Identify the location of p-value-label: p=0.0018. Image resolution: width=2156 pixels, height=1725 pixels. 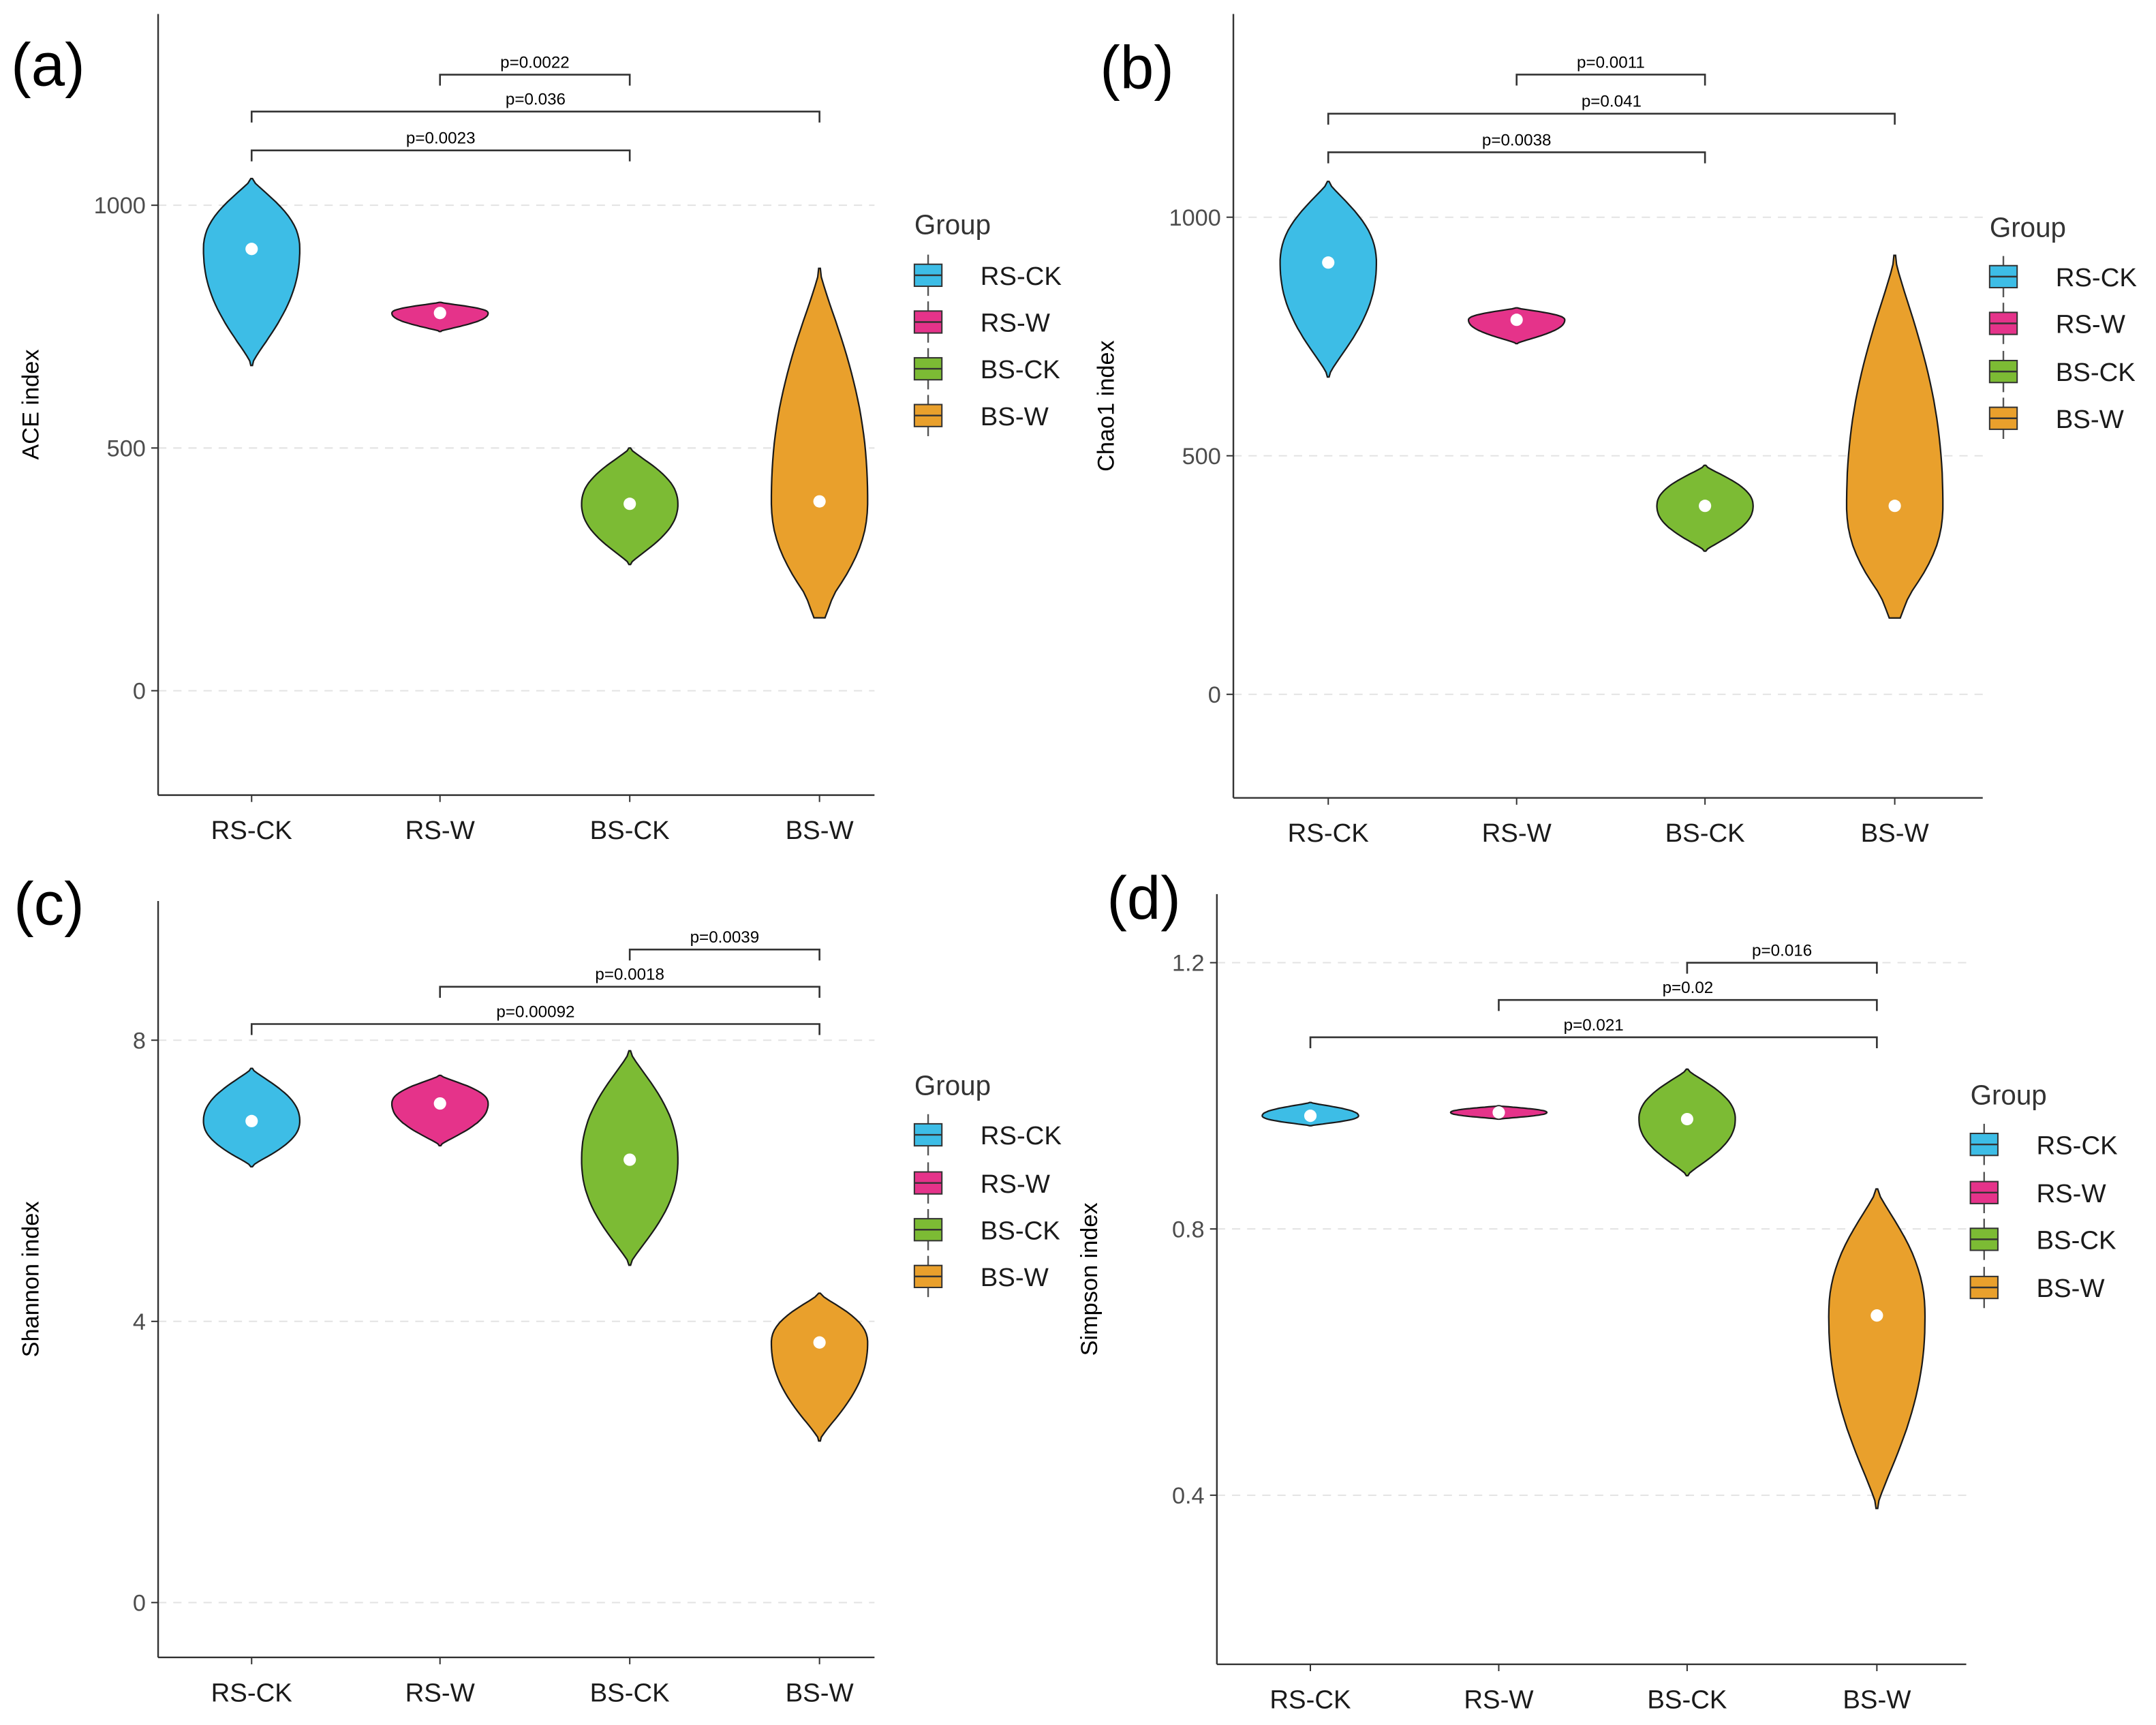
(629, 975).